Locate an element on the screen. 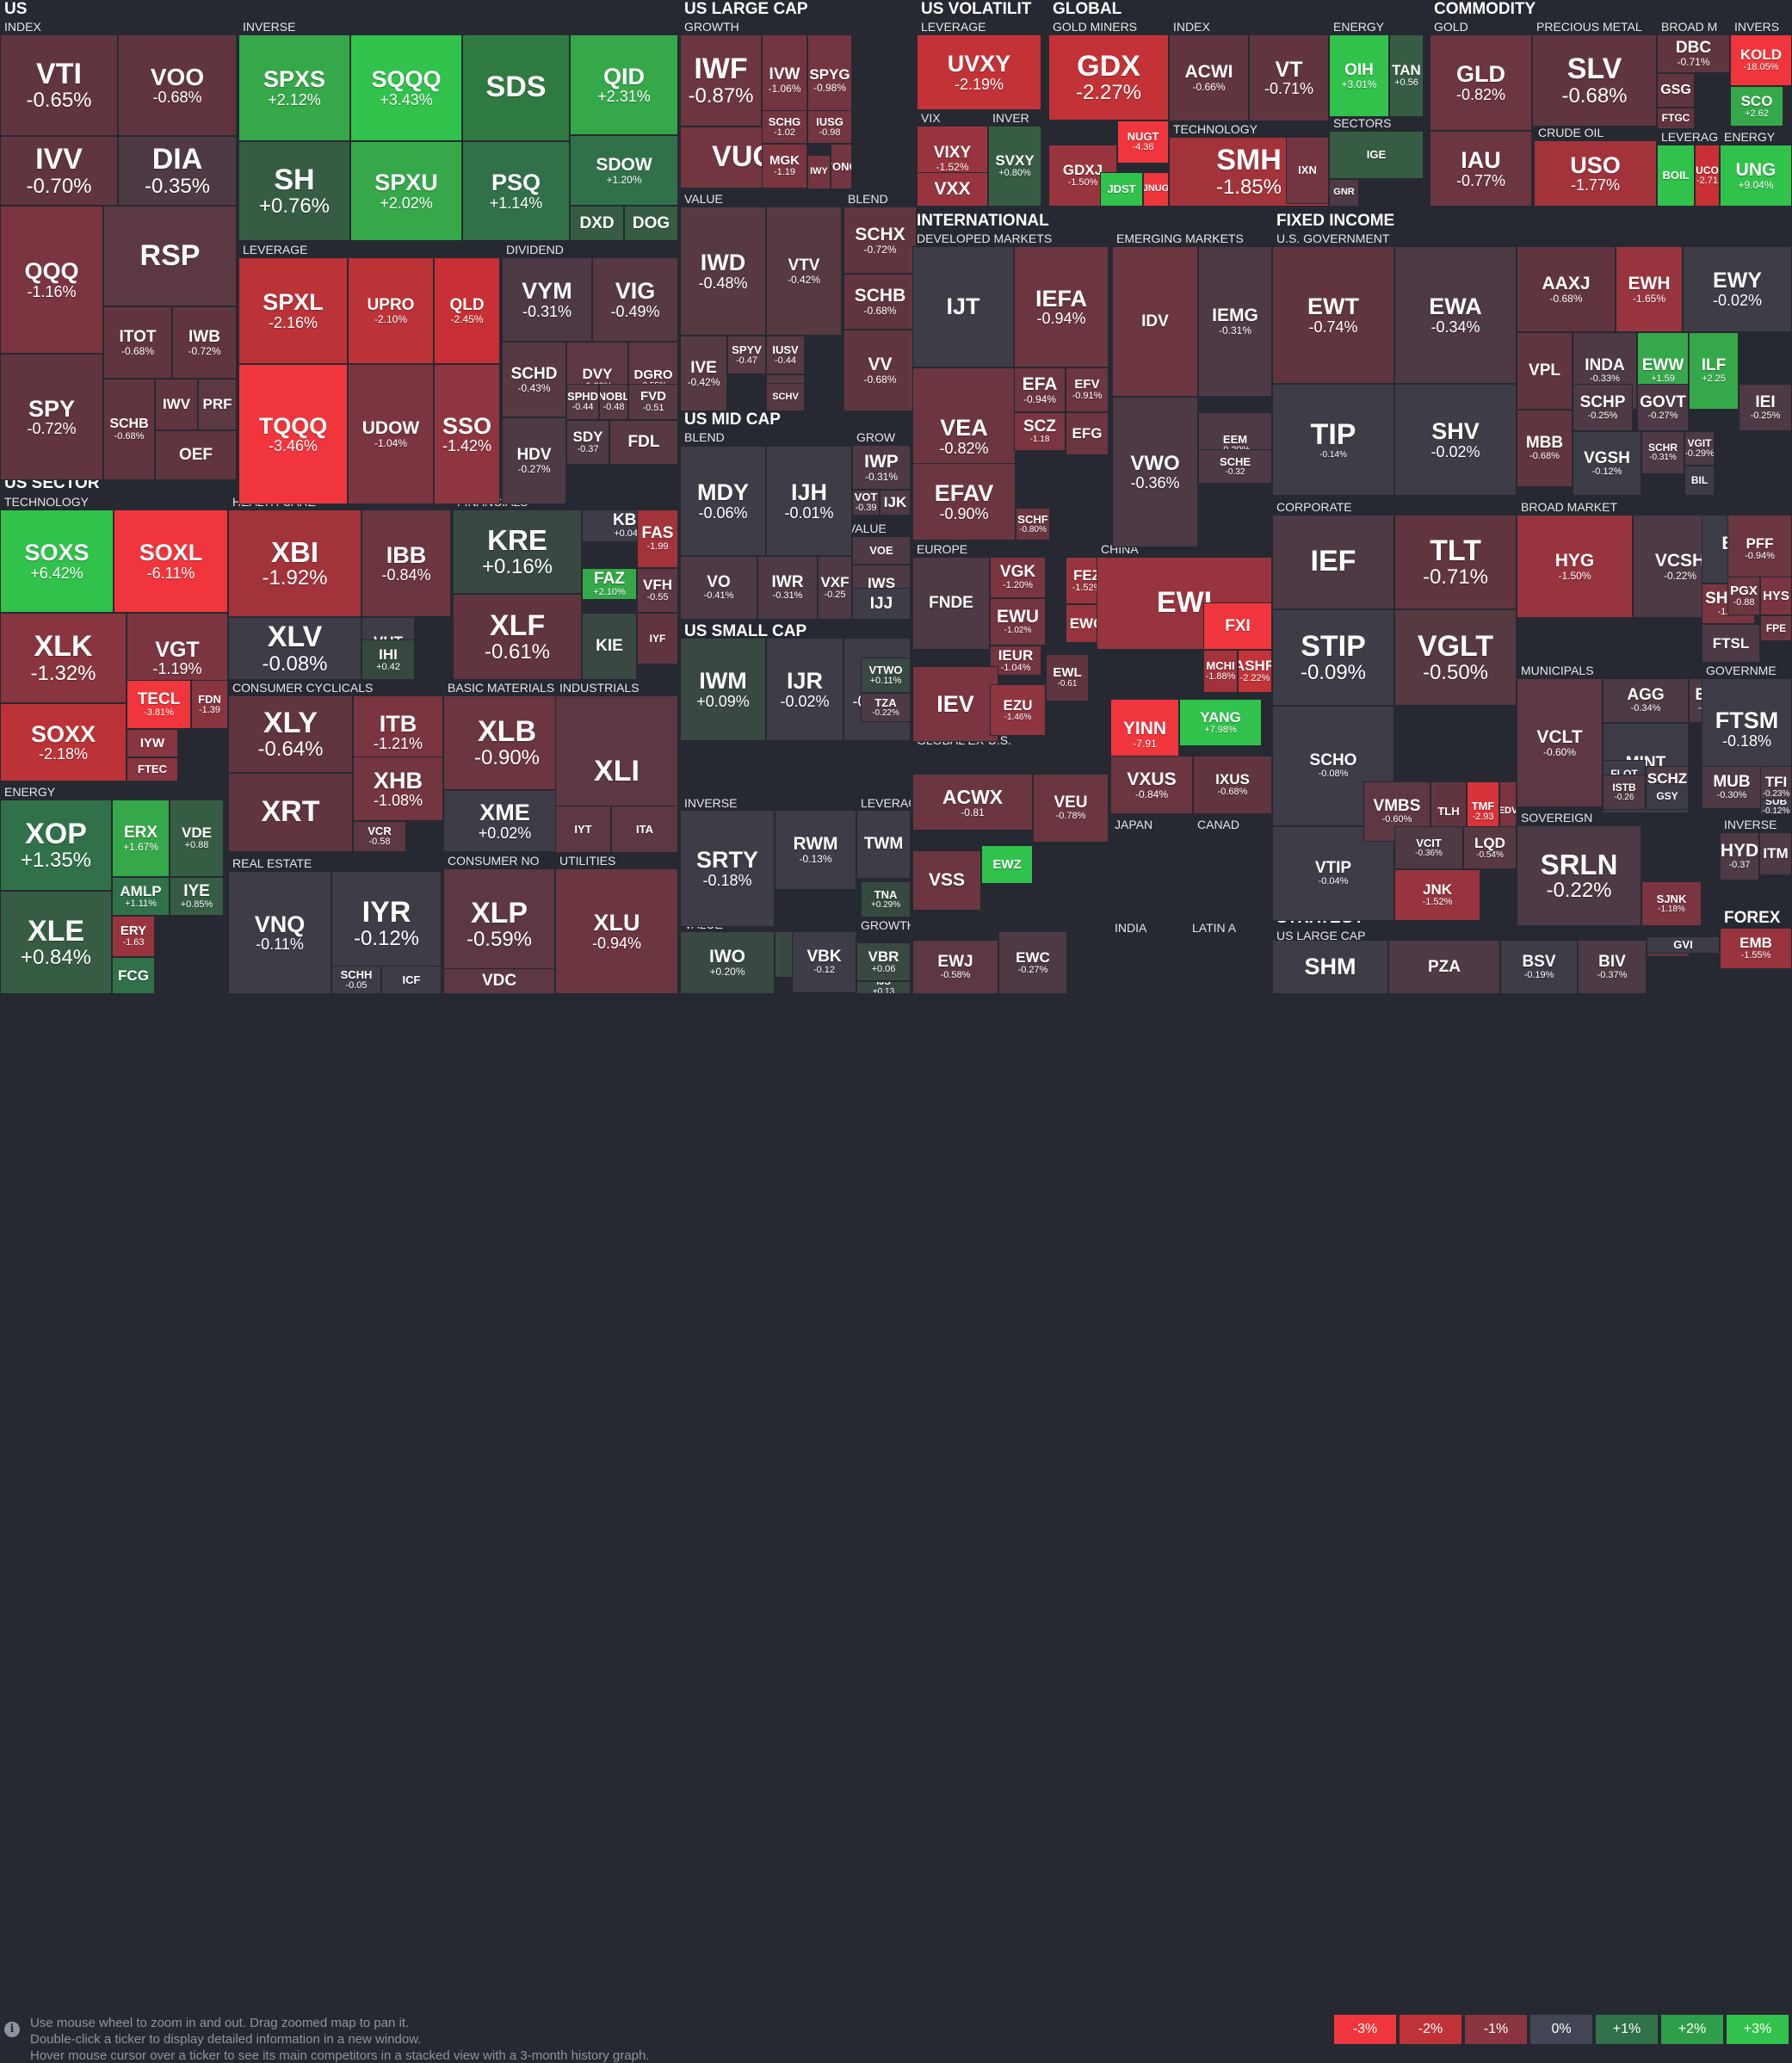 This screenshot has width=1792, height=2063. ticker-tile-ijj: IJJ is located at coordinates (881, 604).